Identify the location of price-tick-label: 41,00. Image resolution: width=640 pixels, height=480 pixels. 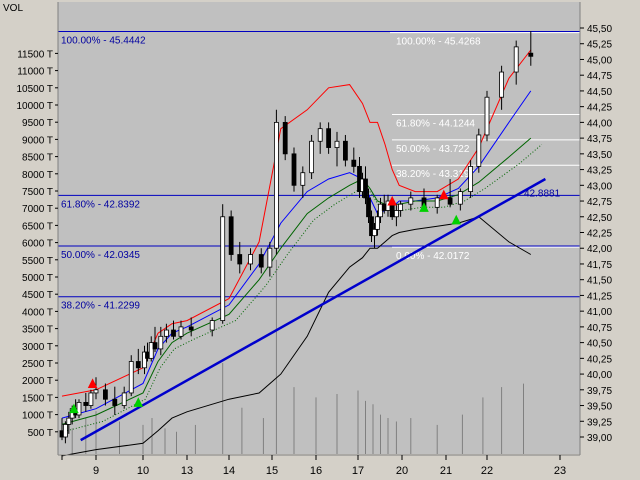
(599, 312).